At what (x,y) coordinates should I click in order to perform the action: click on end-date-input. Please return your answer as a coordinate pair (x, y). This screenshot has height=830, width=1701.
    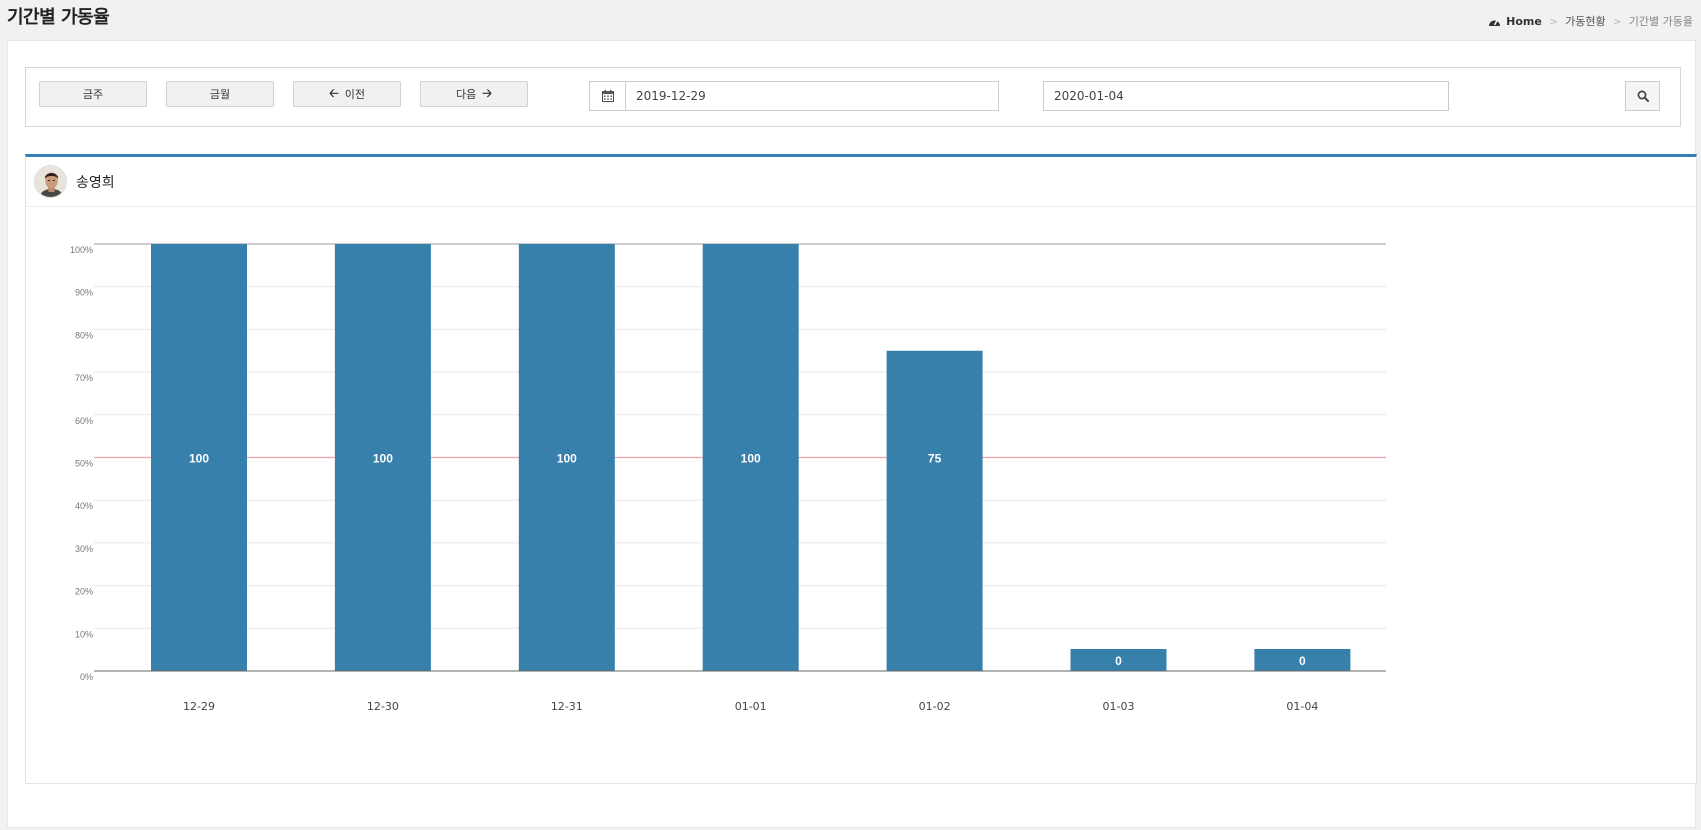
    Looking at the image, I should click on (1246, 96).